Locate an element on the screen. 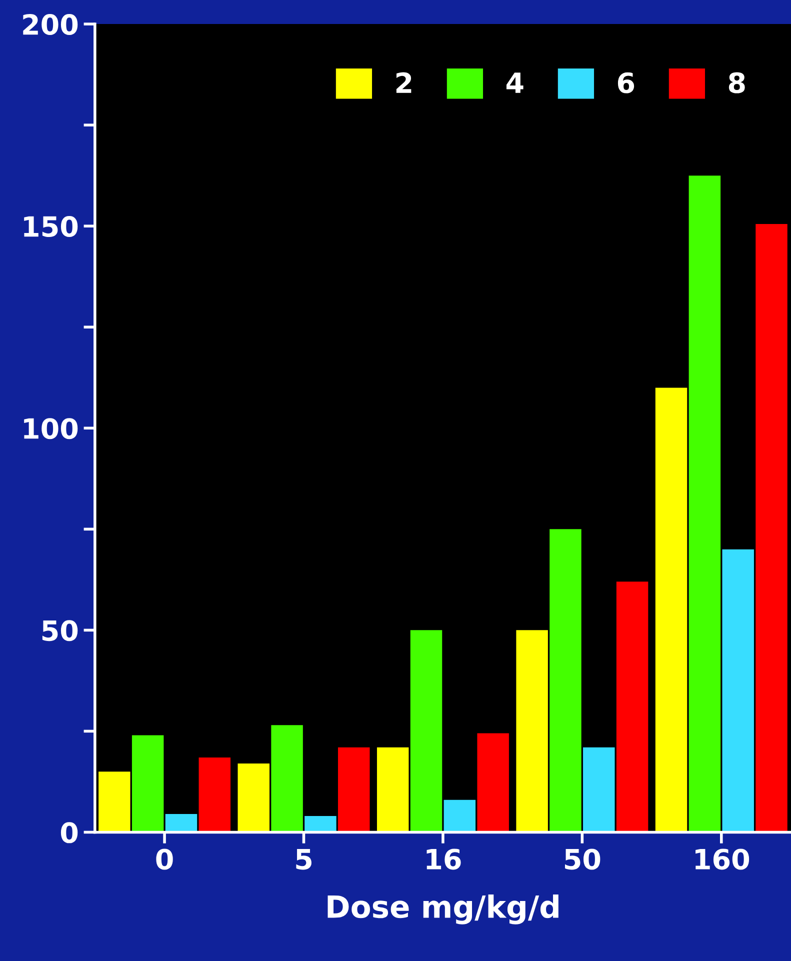 The height and width of the screenshot is (961, 791). x-tick-label: 160 is located at coordinates (723, 859).